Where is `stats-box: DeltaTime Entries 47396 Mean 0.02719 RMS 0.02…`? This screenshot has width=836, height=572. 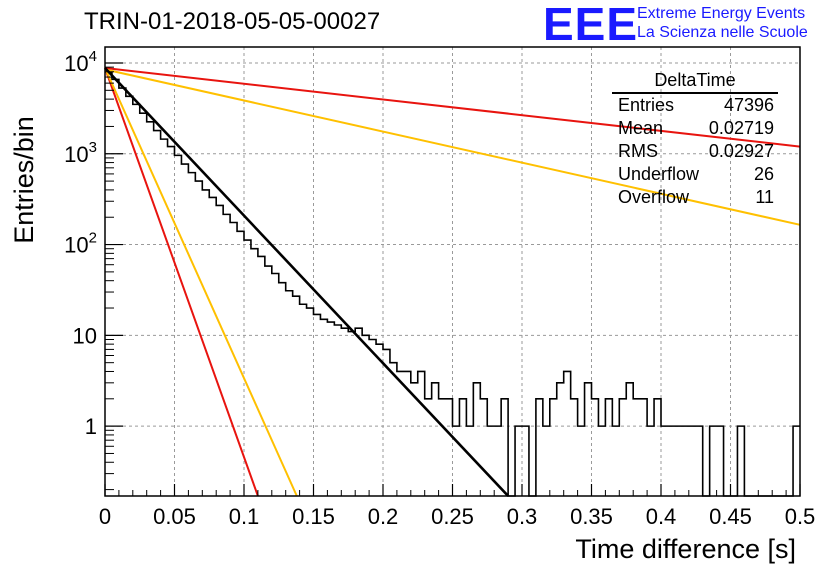 stats-box: DeltaTime Entries 47396 Mean 0.02719 RMS 0.02… is located at coordinates (695, 139).